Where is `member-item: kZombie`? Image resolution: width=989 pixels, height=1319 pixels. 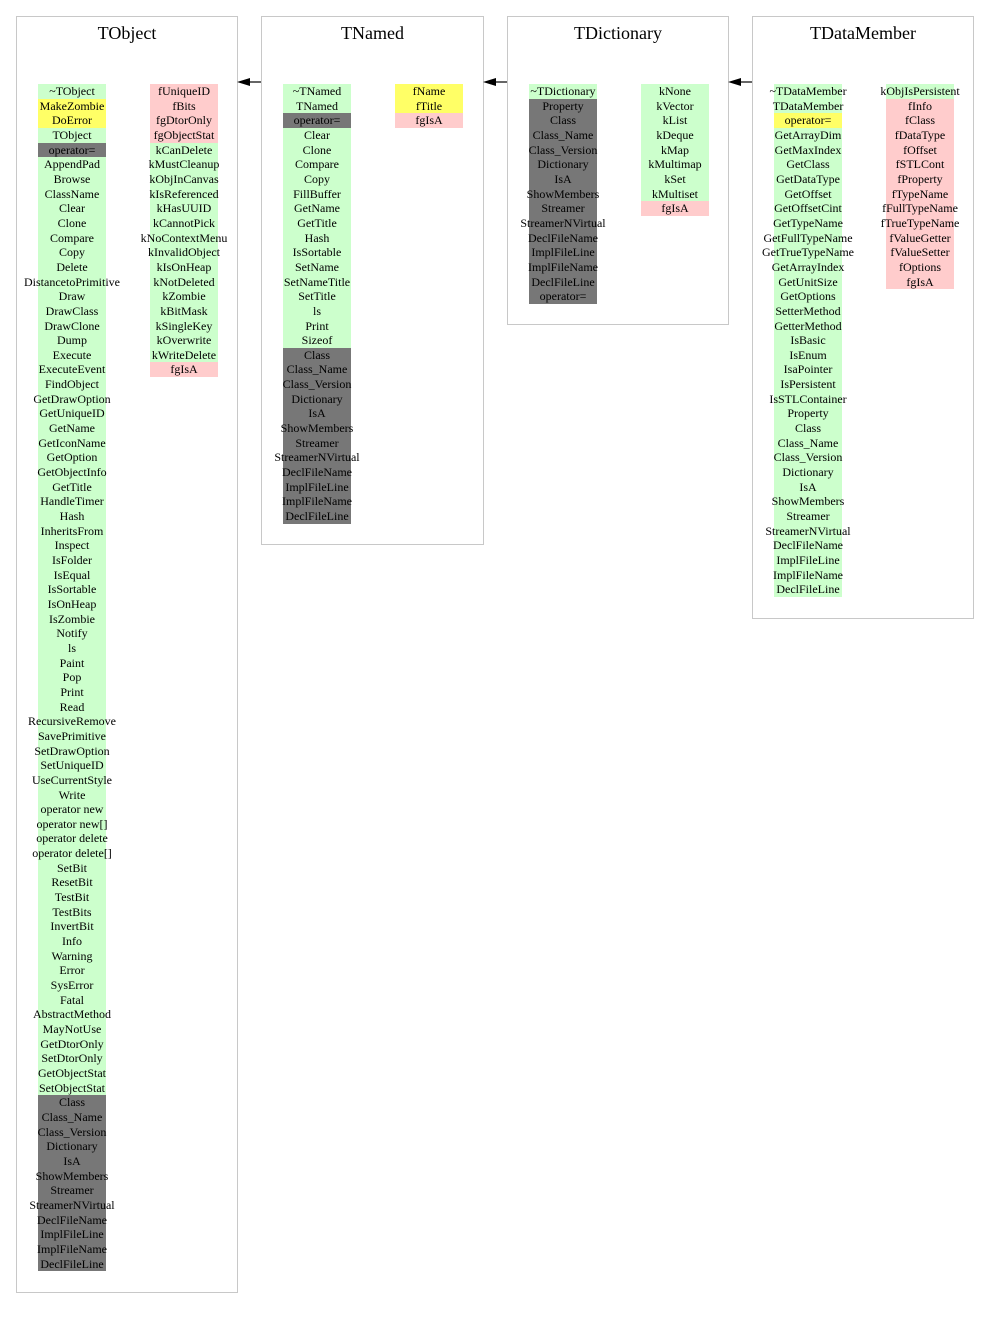 member-item: kZombie is located at coordinates (184, 296).